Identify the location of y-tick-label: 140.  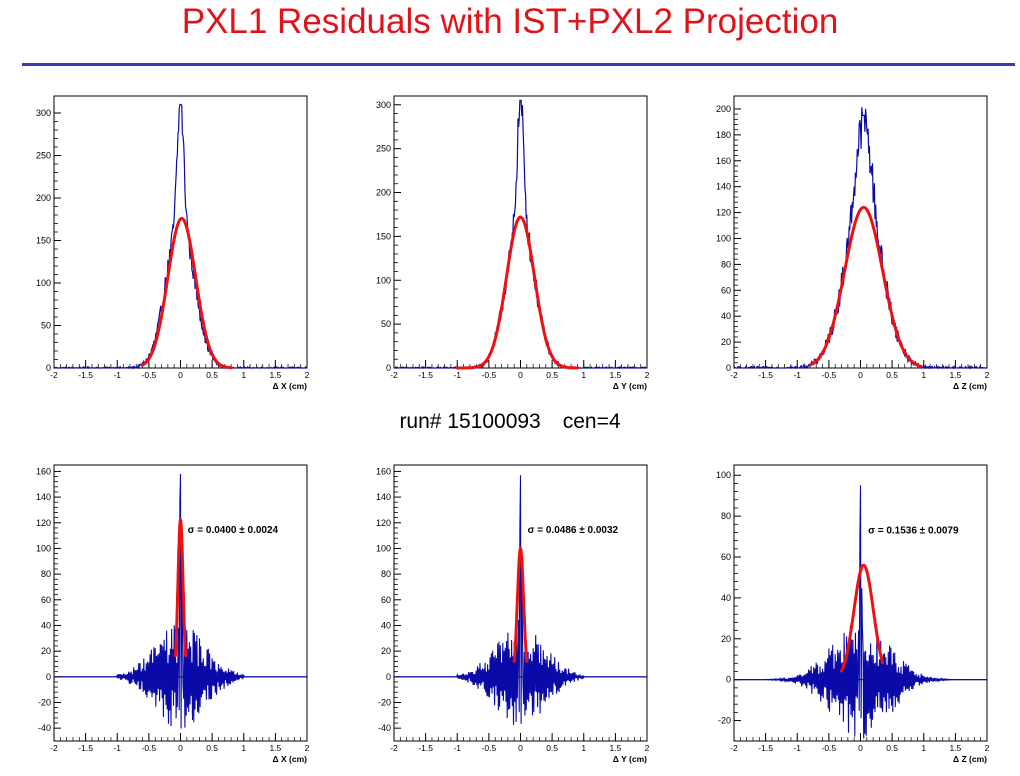
(723, 187).